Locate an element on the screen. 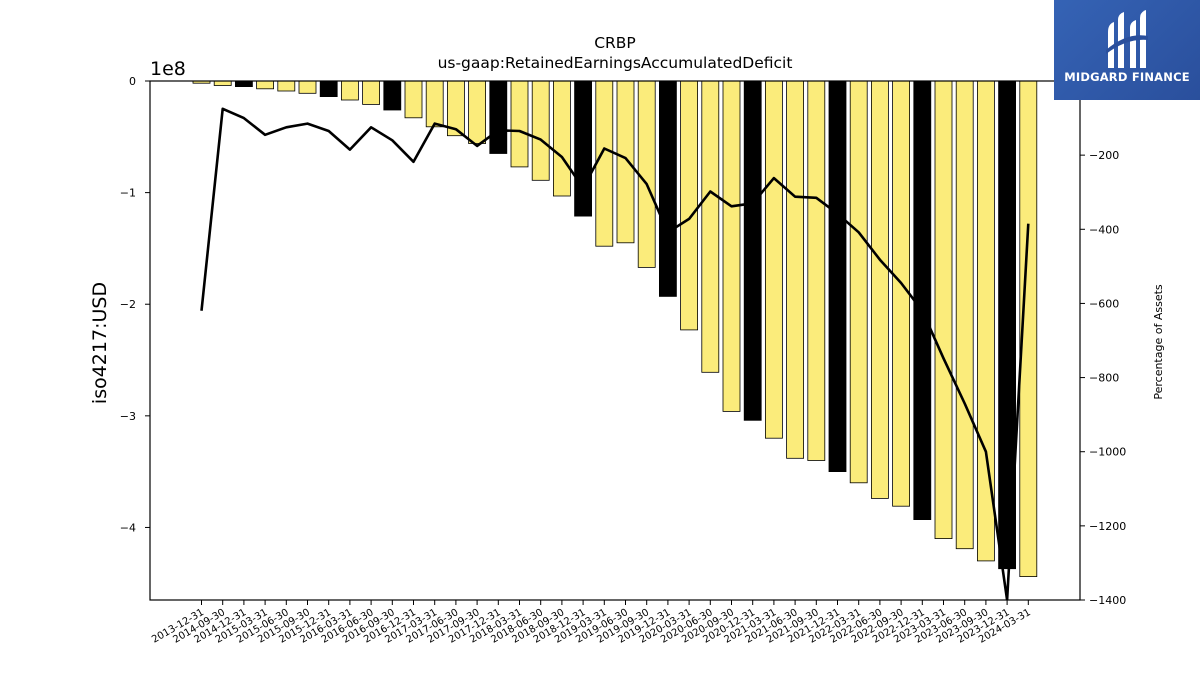 This screenshot has height=675, width=1200. y2-tick-label: −800 is located at coordinates (1104, 378).